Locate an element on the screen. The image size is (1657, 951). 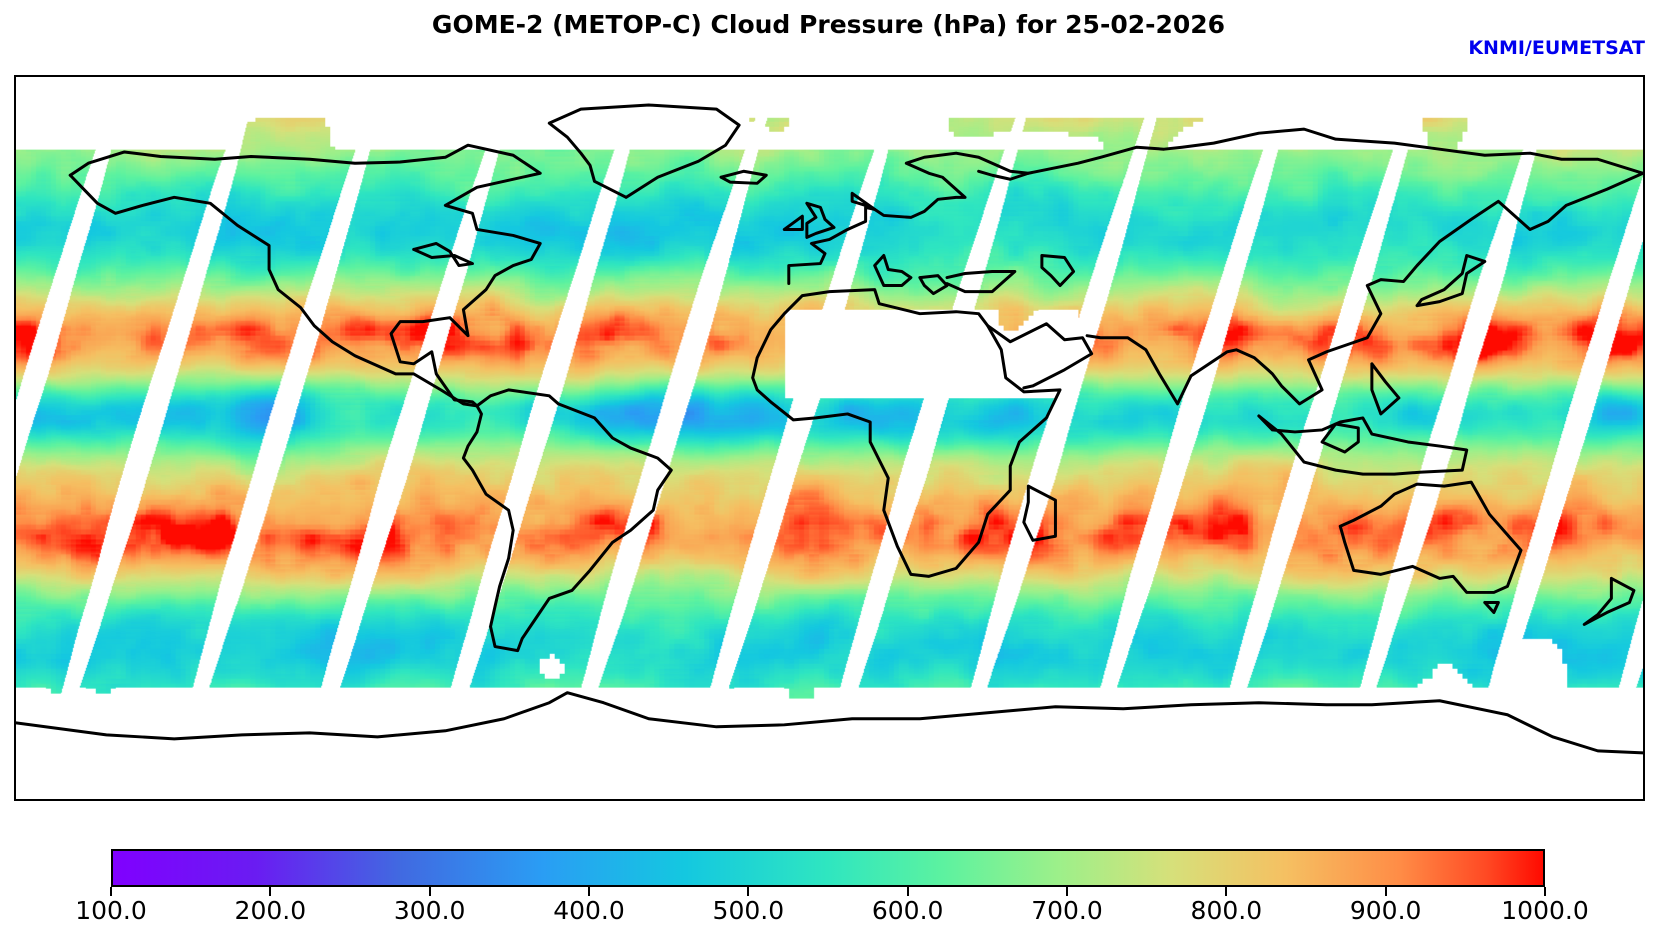
colorbar-tick-label: 600.0 is located at coordinates (907, 910).